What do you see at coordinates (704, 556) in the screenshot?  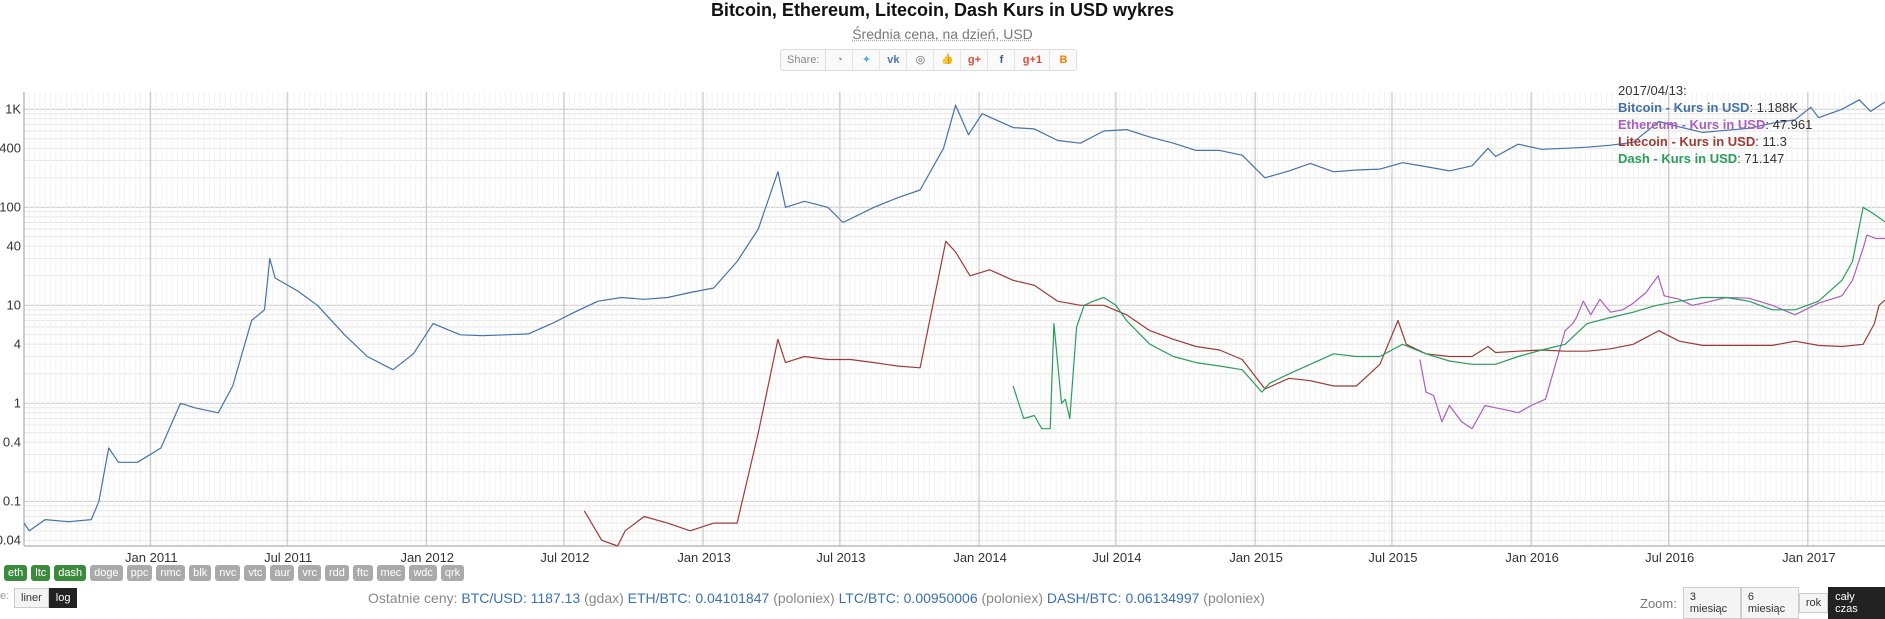 I see `x-tick-label: Jan 2013` at bounding box center [704, 556].